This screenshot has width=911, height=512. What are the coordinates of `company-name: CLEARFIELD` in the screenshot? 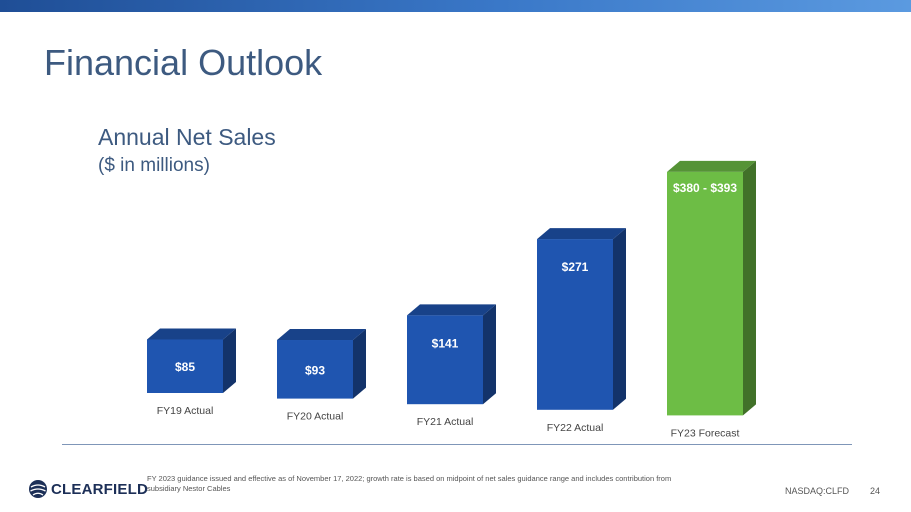 It's located at (99, 489).